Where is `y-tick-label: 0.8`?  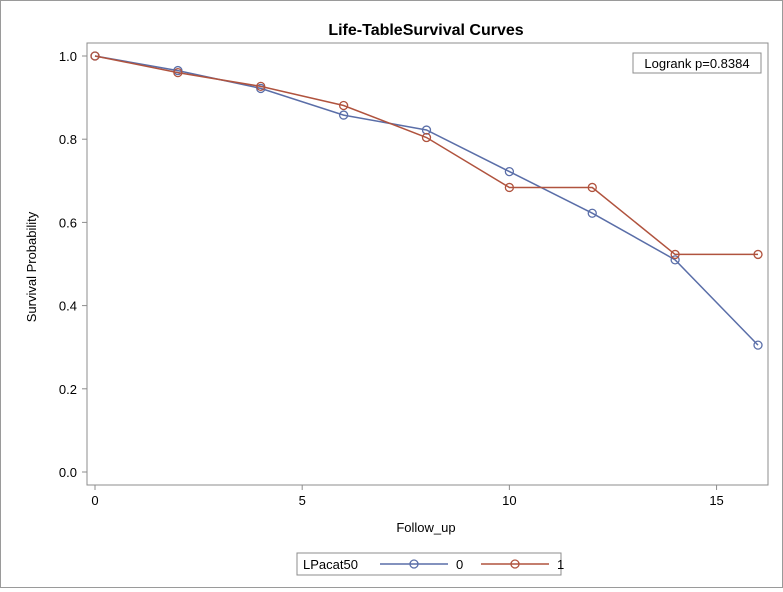
y-tick-label: 0.8 is located at coordinates (68, 139).